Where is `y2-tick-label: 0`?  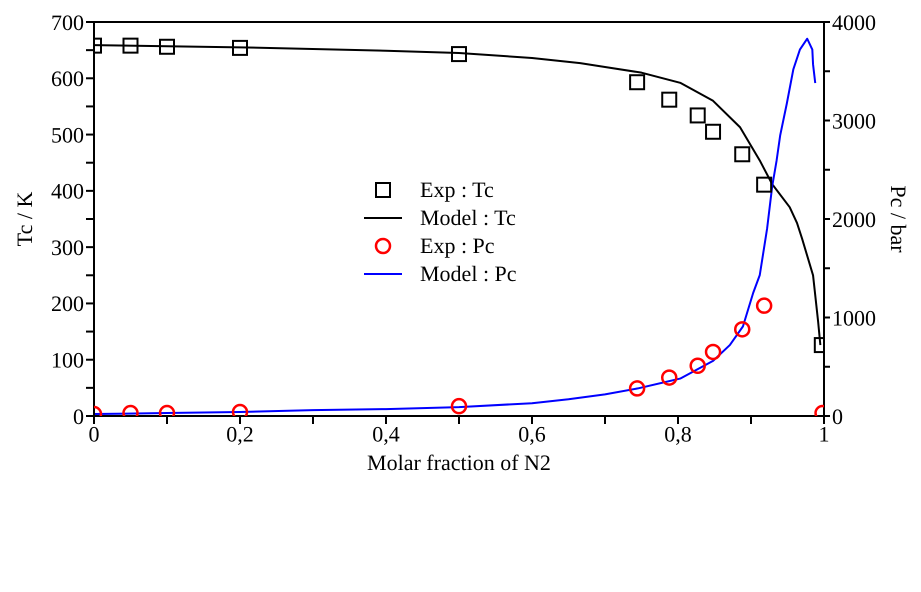
y2-tick-label: 0 is located at coordinates (837, 416).